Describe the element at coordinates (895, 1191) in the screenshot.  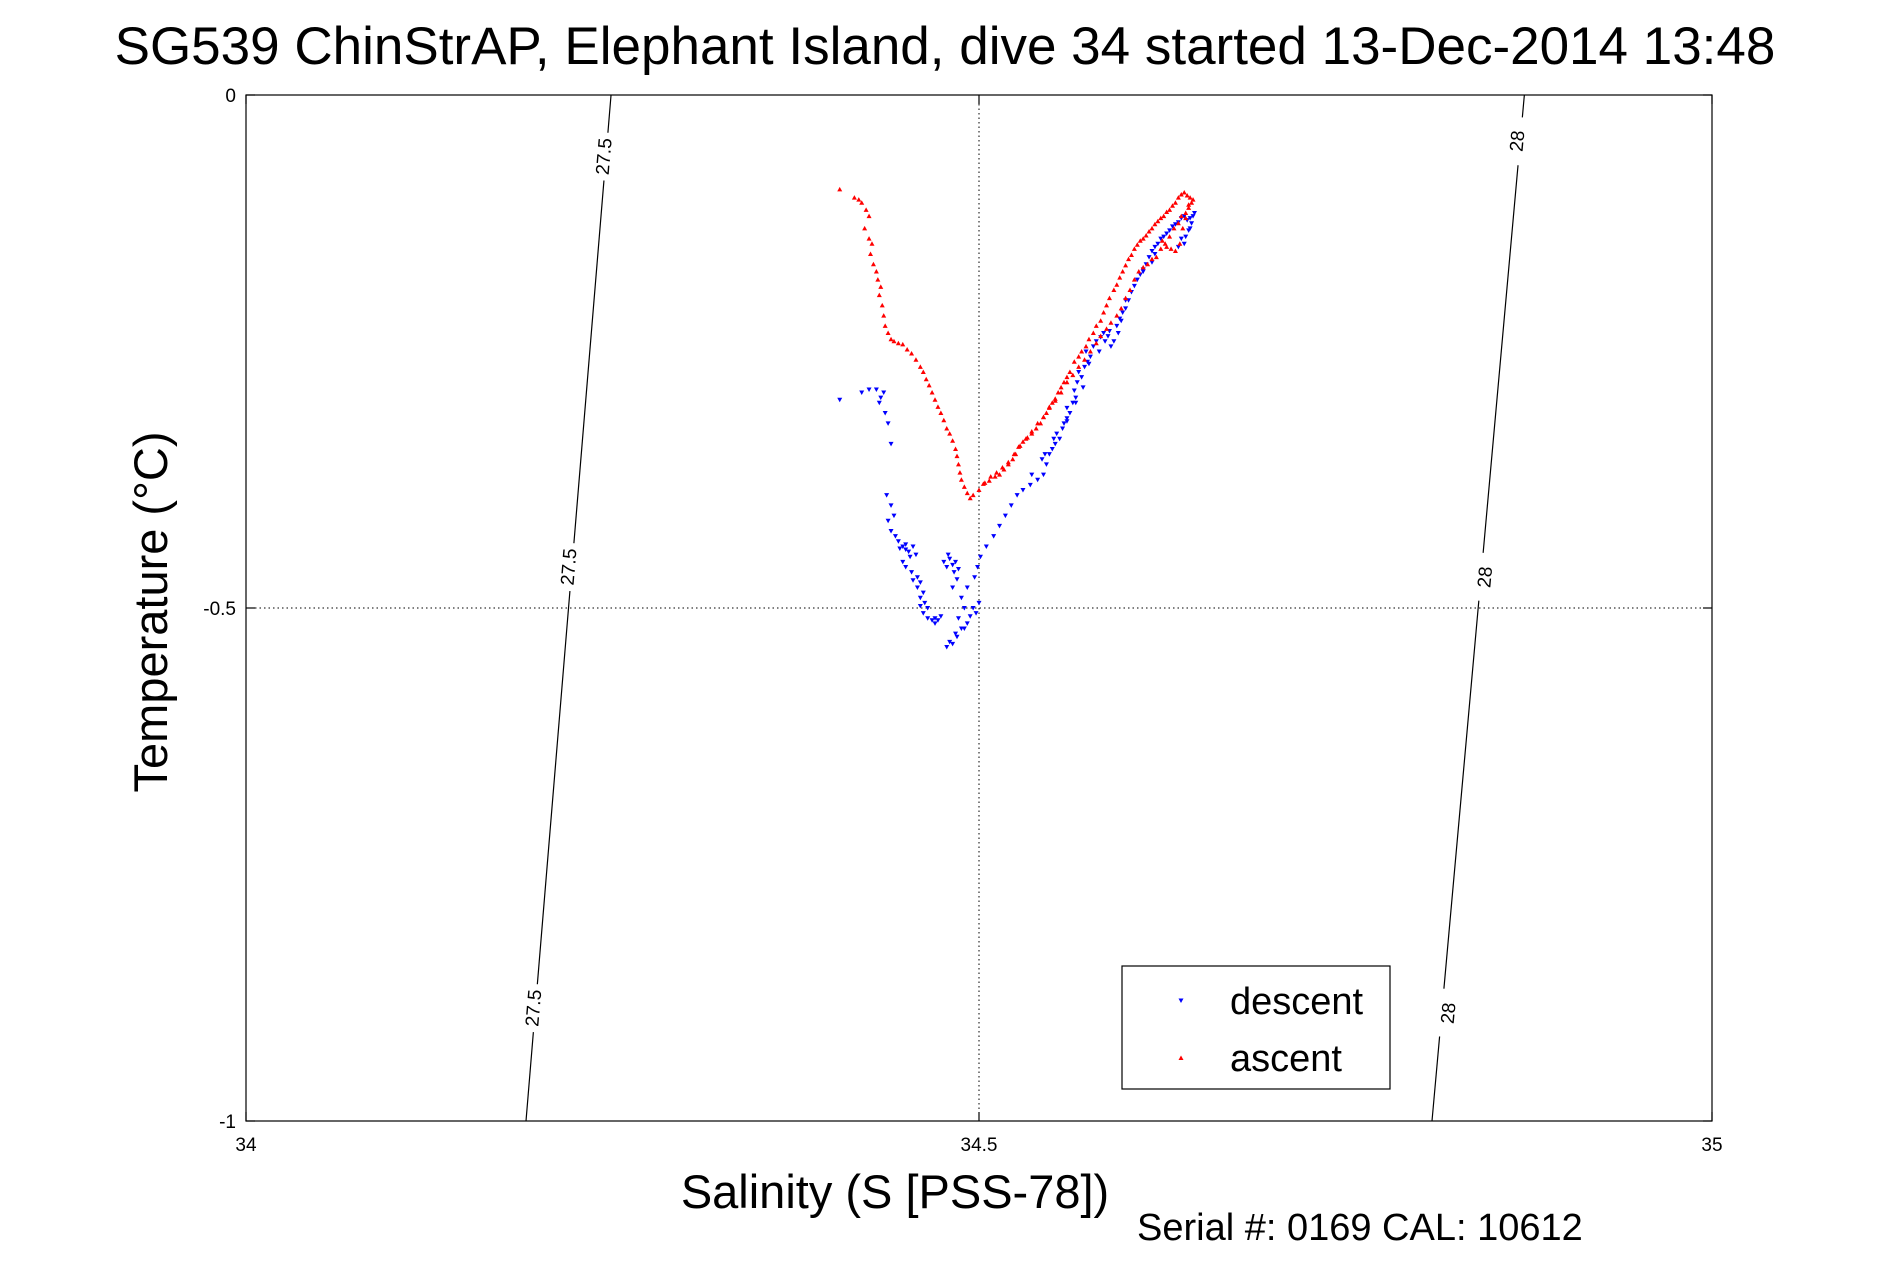
I see `x-axis-label: Salinity (S [PSS-78])` at that location.